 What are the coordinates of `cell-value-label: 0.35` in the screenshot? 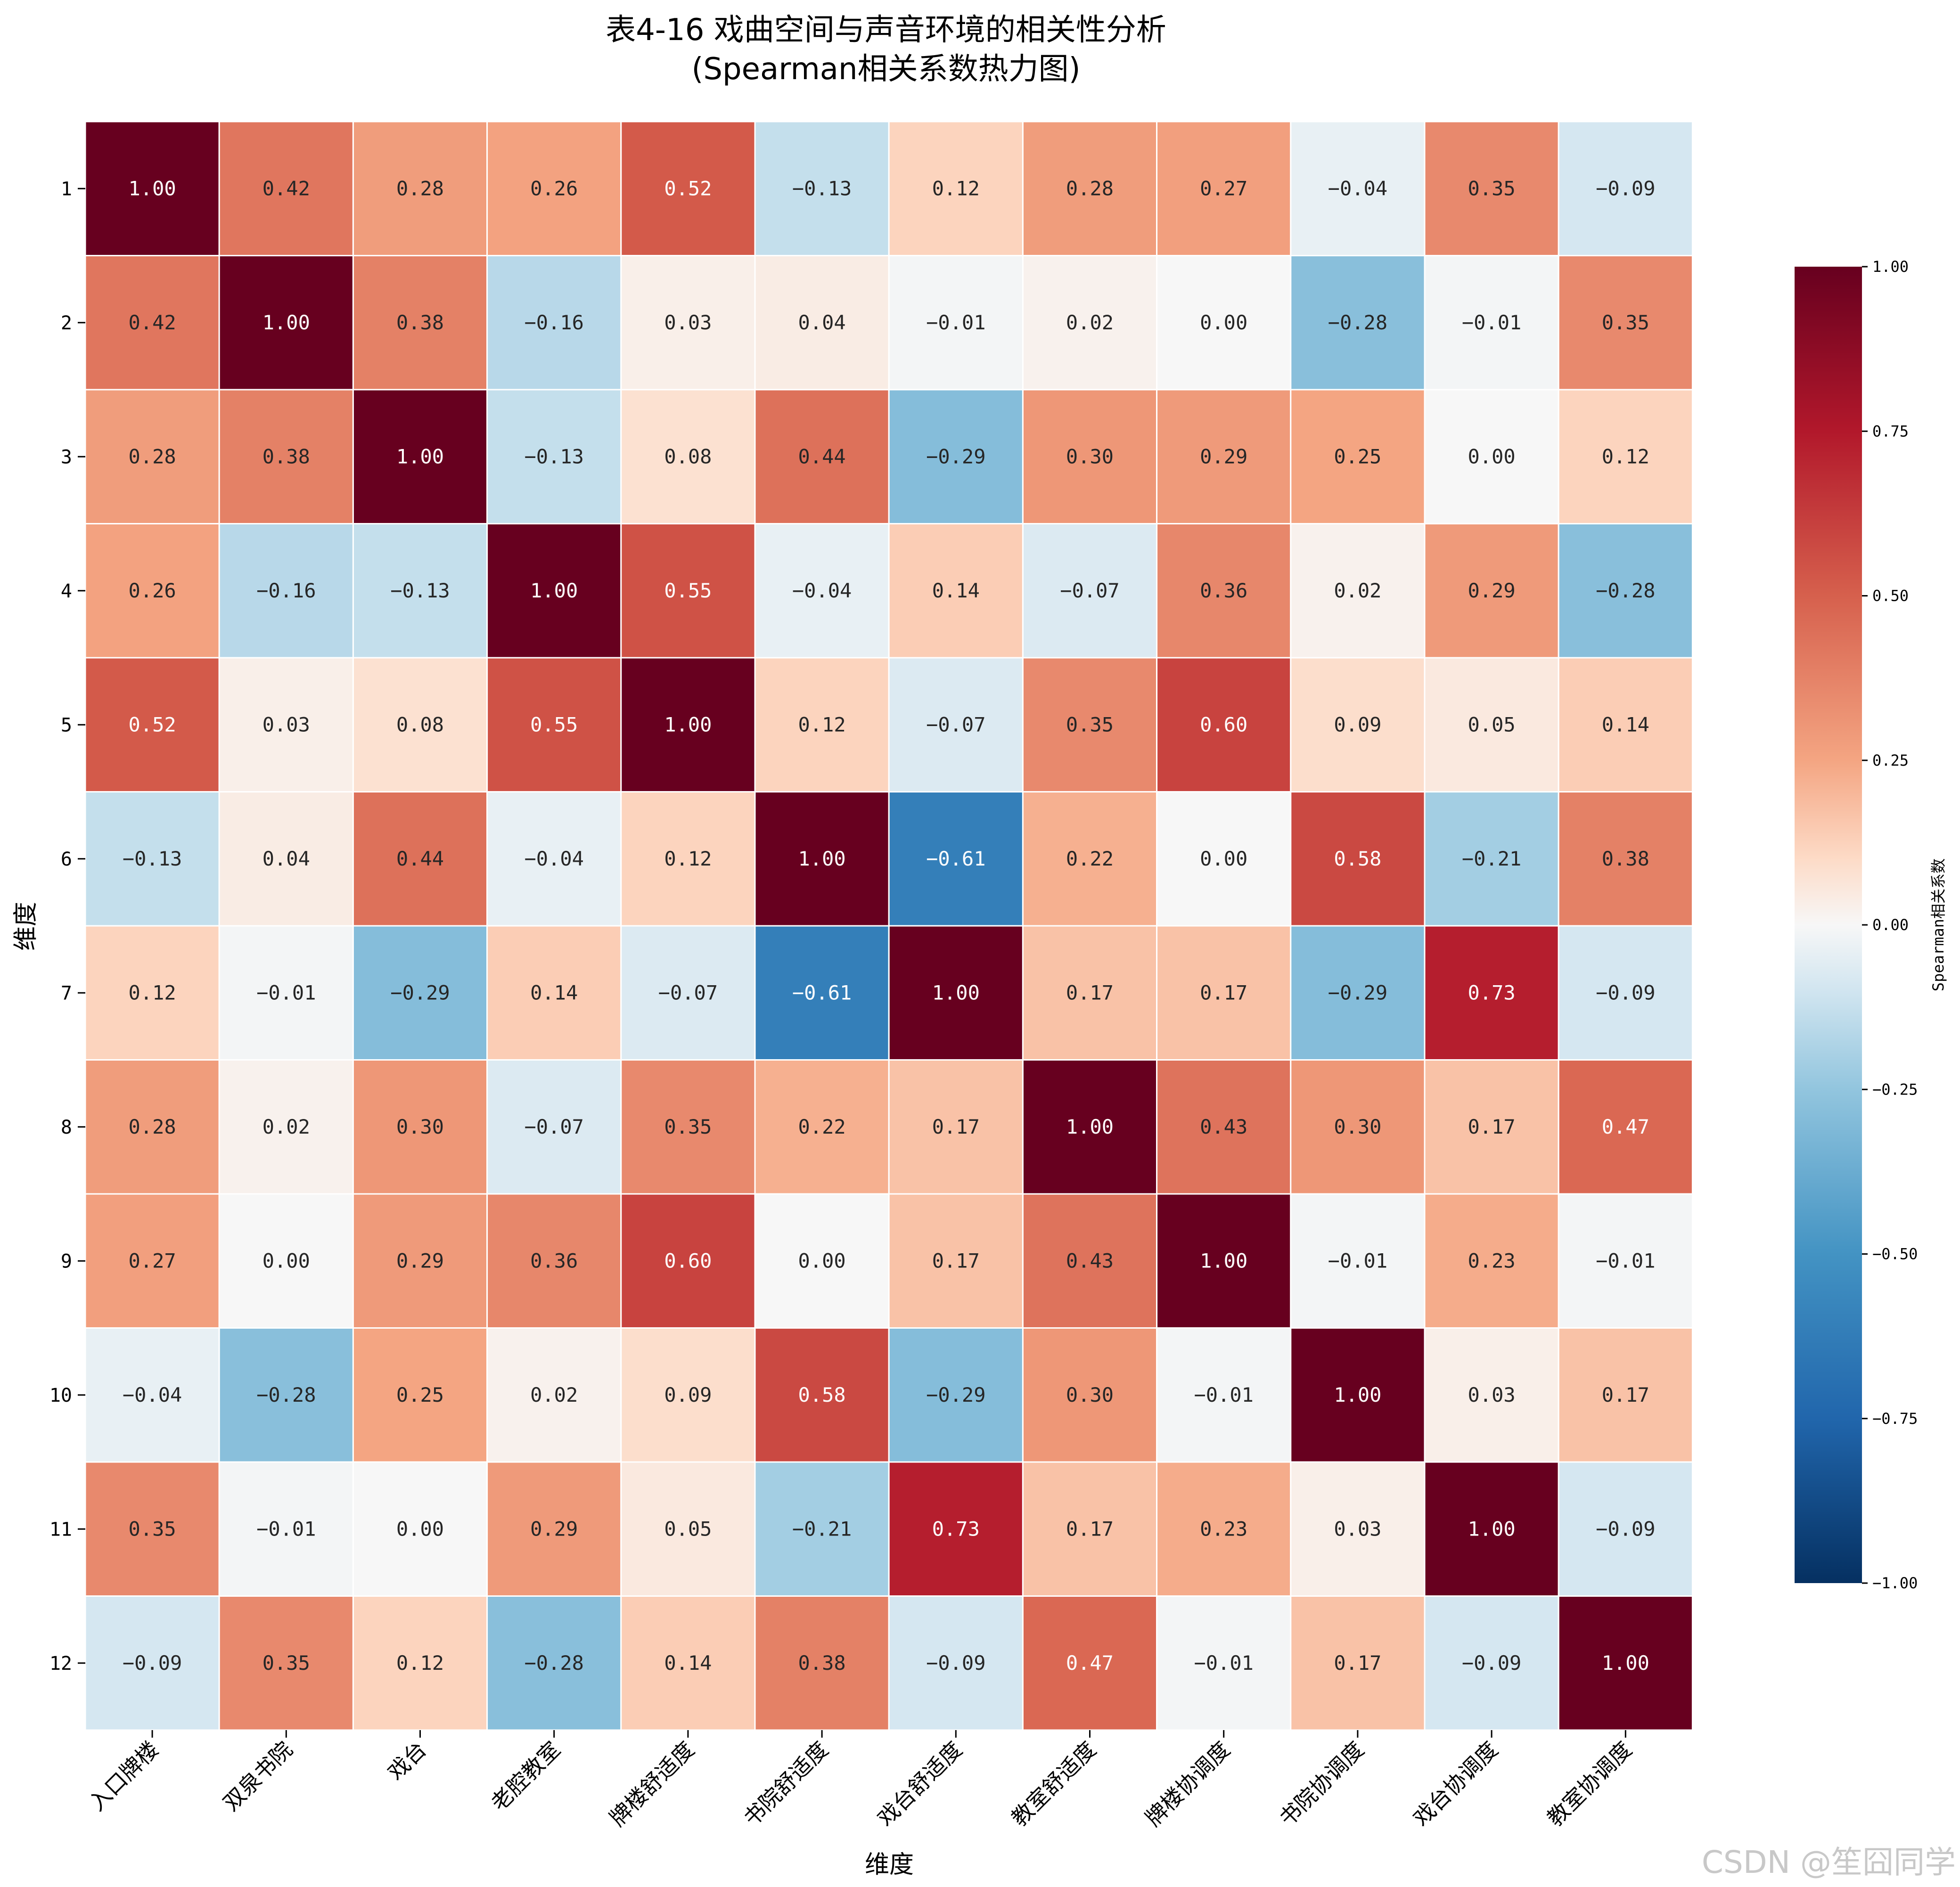 It's located at (1492, 188).